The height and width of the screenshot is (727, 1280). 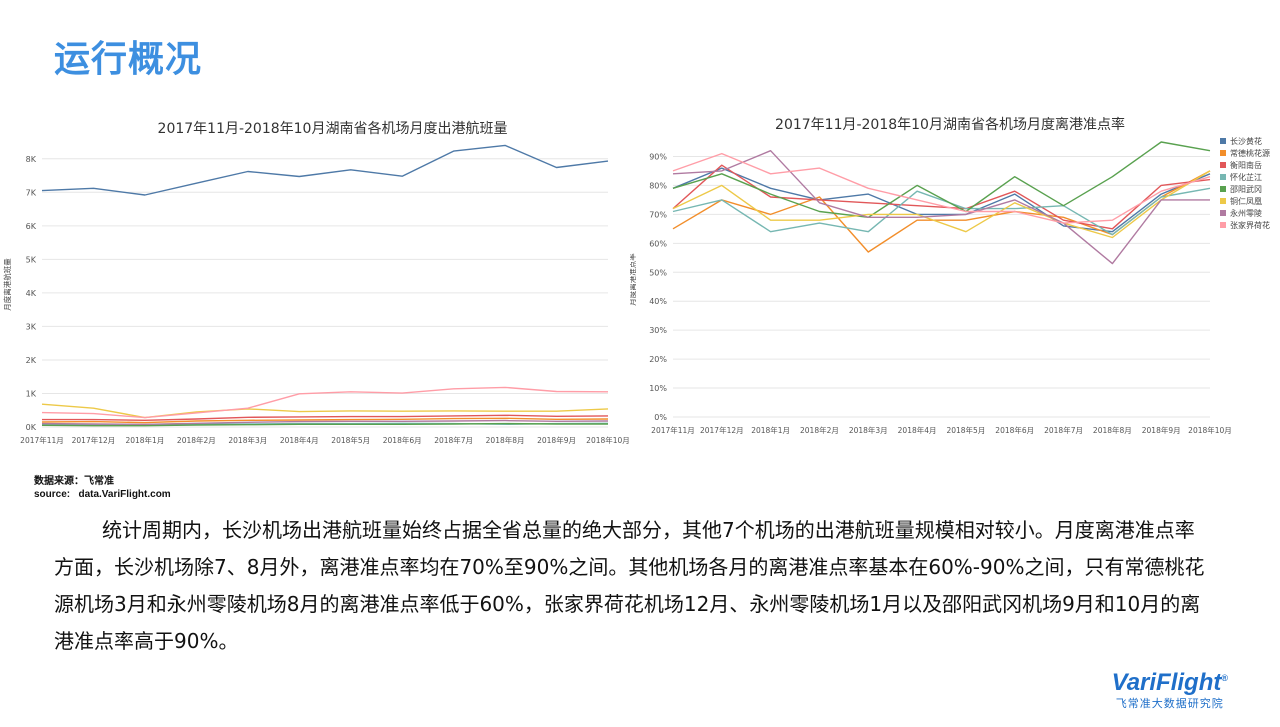 I want to click on legend-label: 邵阳武冈, so click(x=1246, y=189).